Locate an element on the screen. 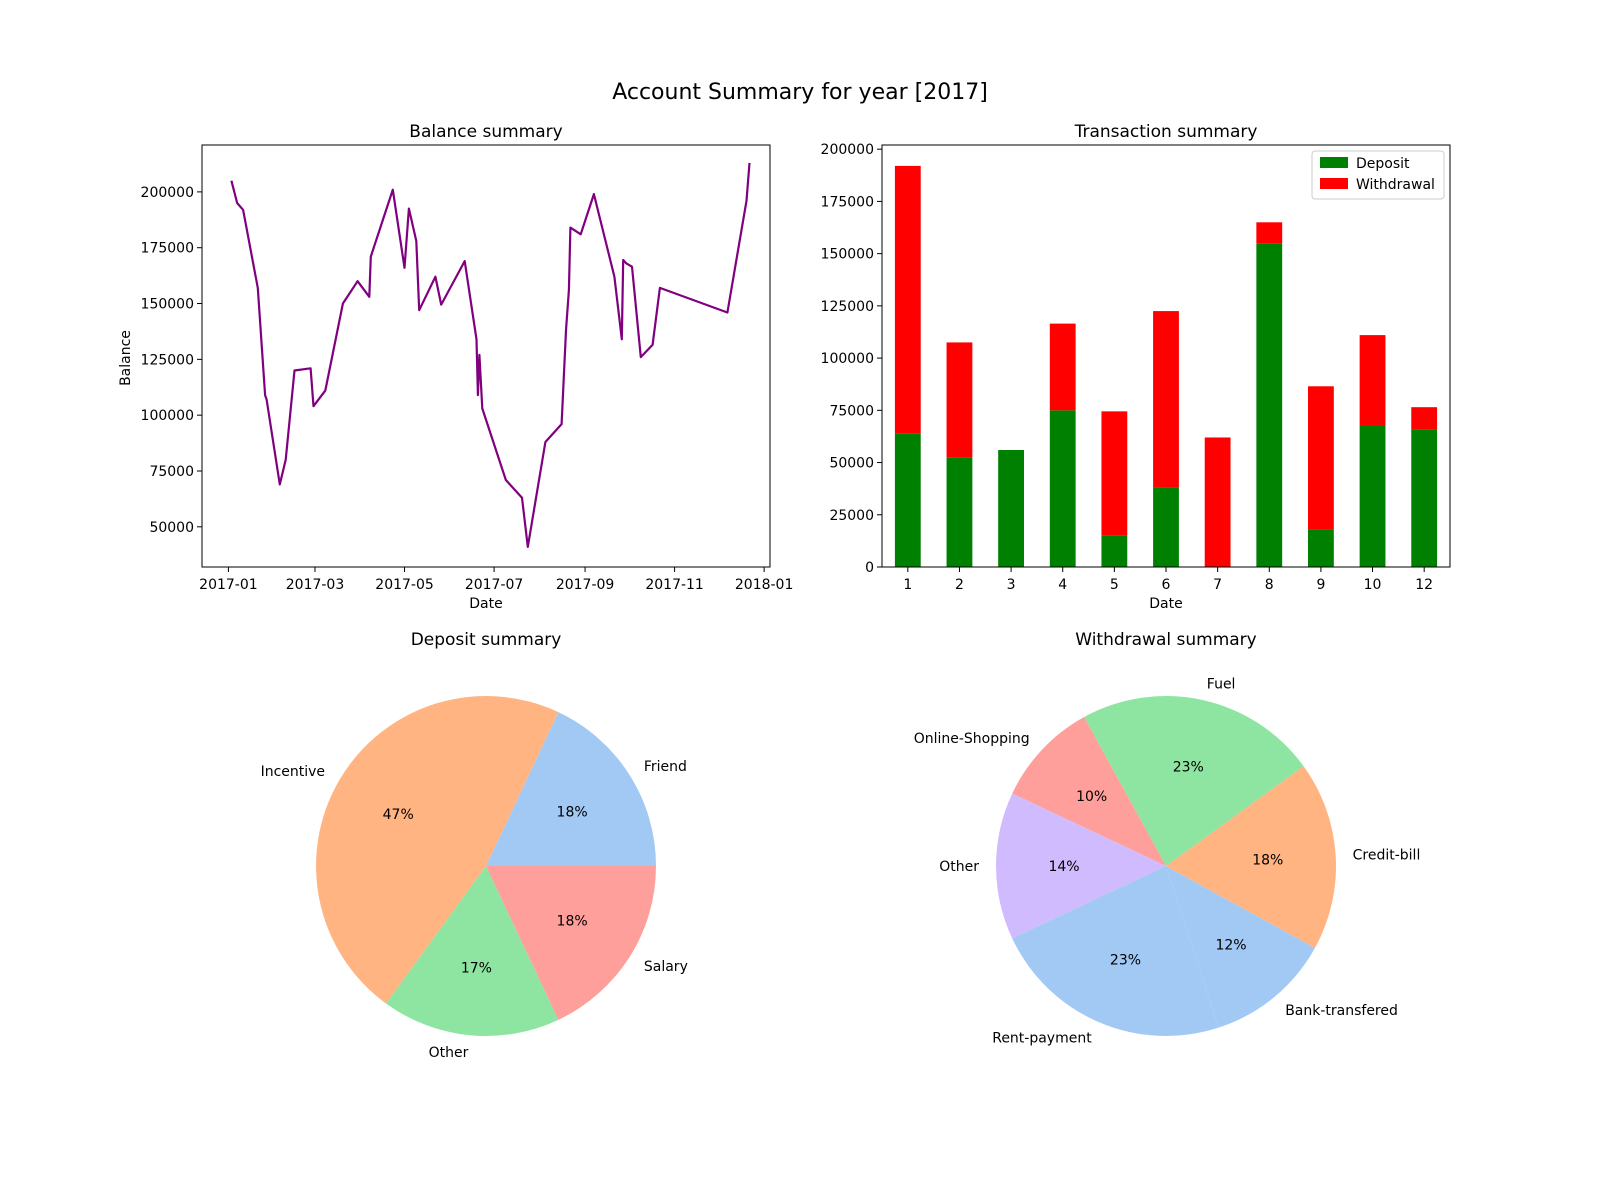 The image size is (1600, 1200). x-tick-label: 2018-01 is located at coordinates (764, 585).